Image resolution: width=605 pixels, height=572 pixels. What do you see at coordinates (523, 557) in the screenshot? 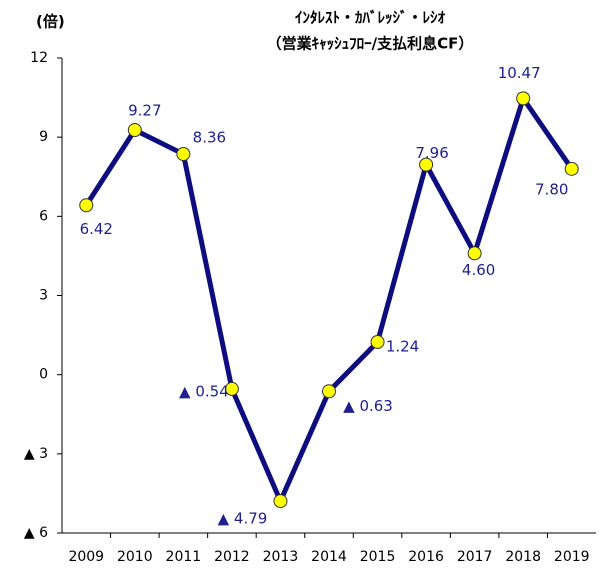
I see `x-tick-label: 2018` at bounding box center [523, 557].